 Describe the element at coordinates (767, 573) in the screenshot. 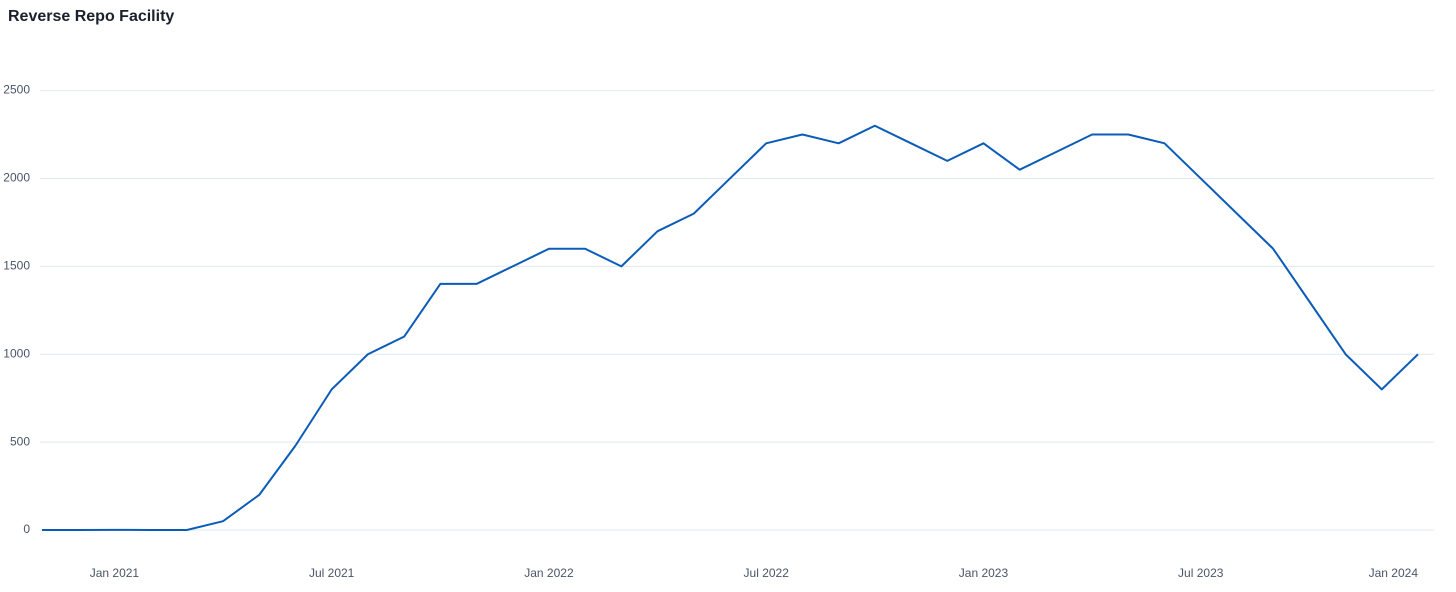

I see `x-tick-label: Jul 2022` at that location.